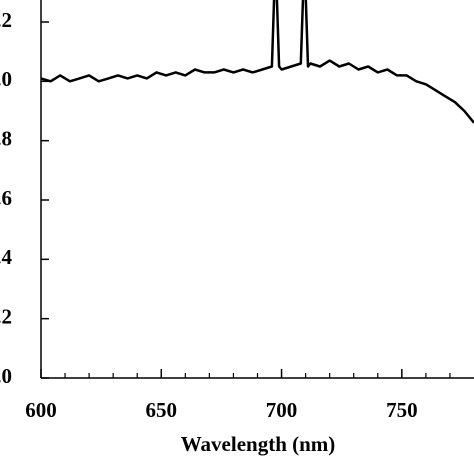 The height and width of the screenshot is (474, 474). What do you see at coordinates (6, 20) in the screenshot?
I see `y-tick-label: 1.2` at bounding box center [6, 20].